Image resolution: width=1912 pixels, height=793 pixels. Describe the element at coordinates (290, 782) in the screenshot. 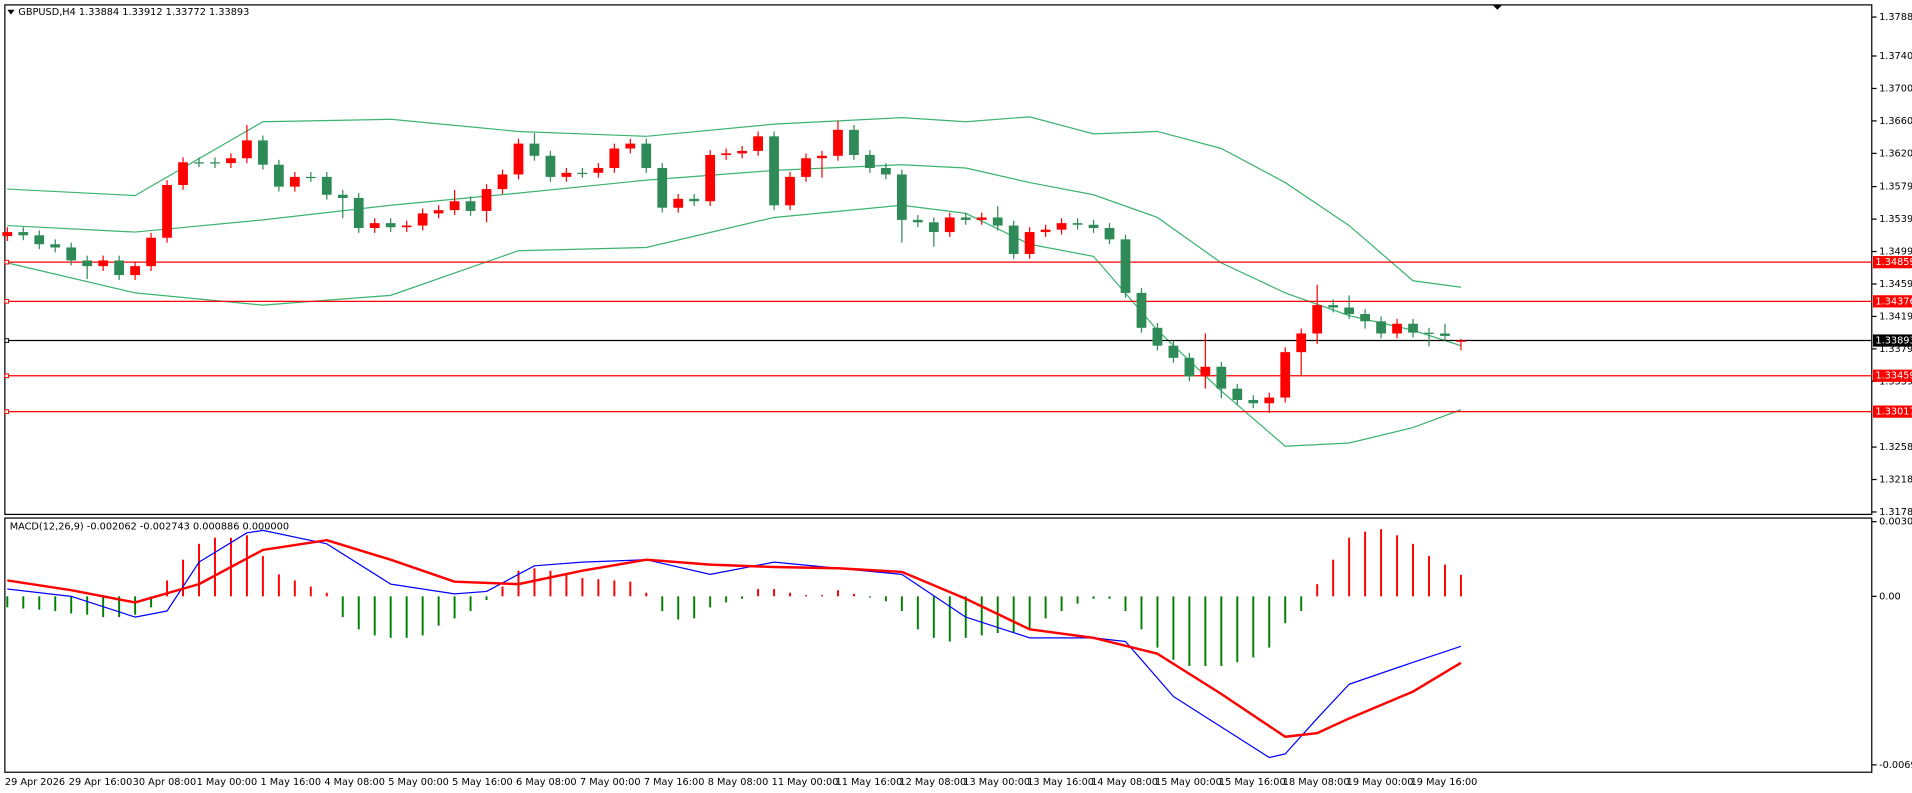

I see `x-tick-label: 1 May 16:00` at that location.